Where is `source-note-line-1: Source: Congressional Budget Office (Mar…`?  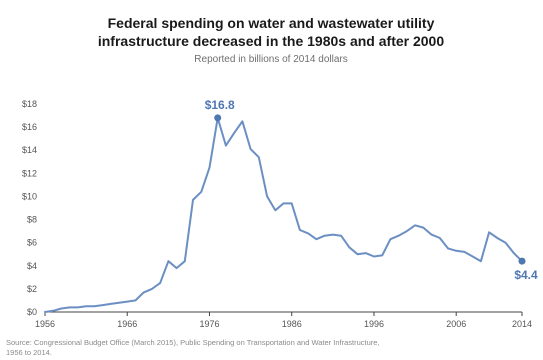
source-note-line-1: Source: Congressional Budget Office (Mar… is located at coordinates (193, 342).